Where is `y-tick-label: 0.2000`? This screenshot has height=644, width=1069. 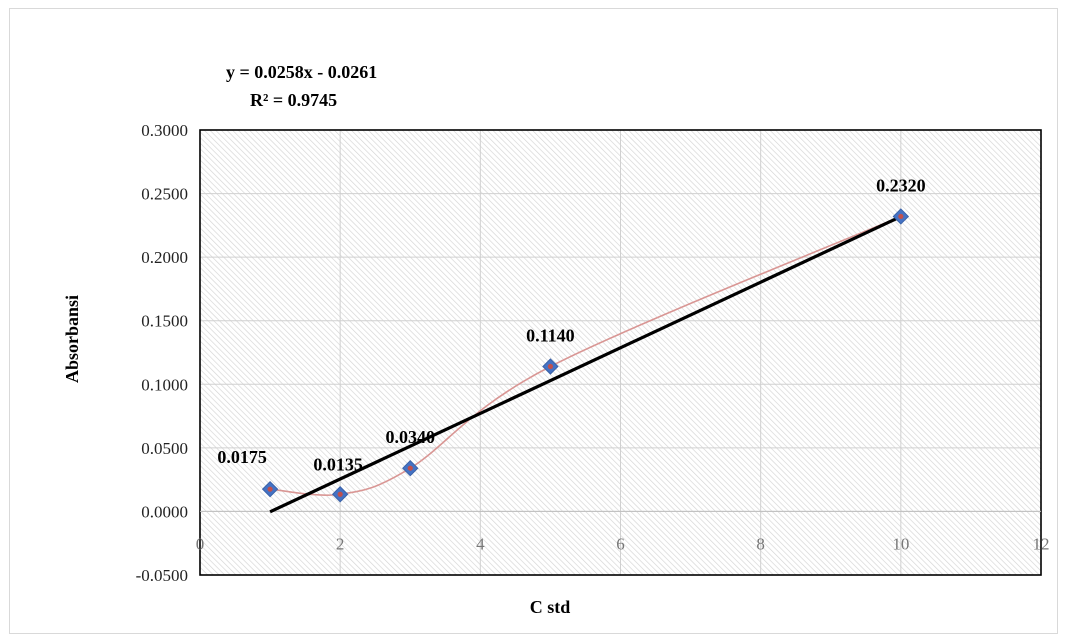
y-tick-label: 0.2000 is located at coordinates (164, 257).